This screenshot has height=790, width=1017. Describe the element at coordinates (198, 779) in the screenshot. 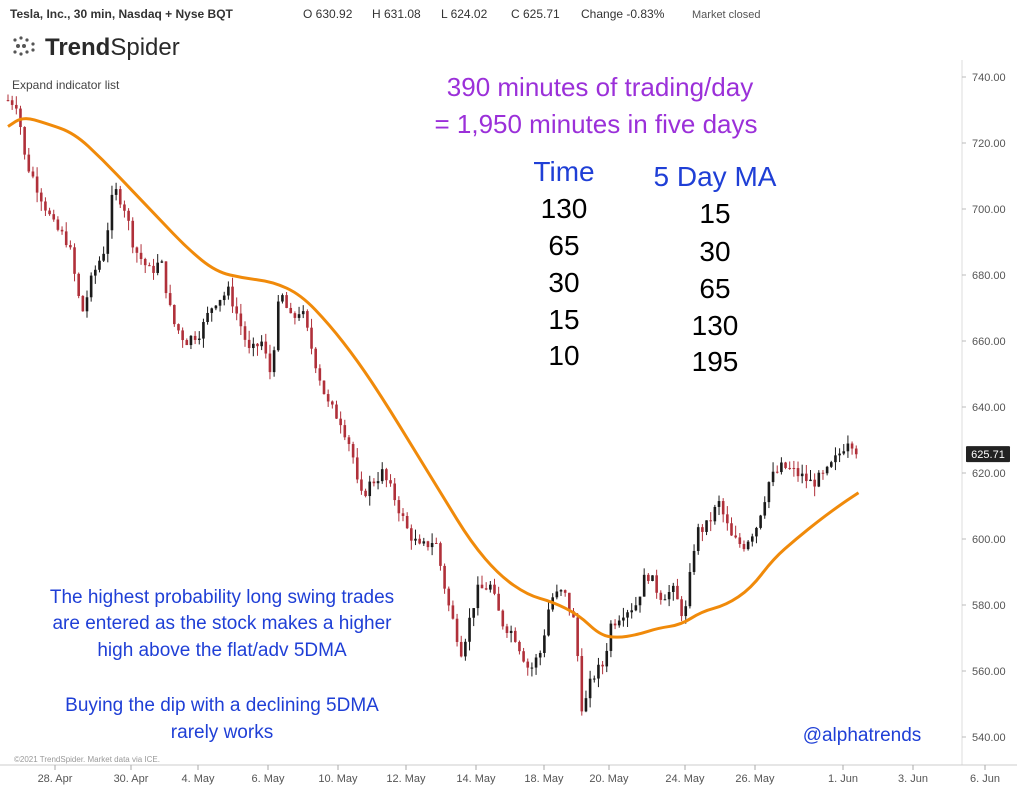

I see `x-tick-label: 4. May` at that location.